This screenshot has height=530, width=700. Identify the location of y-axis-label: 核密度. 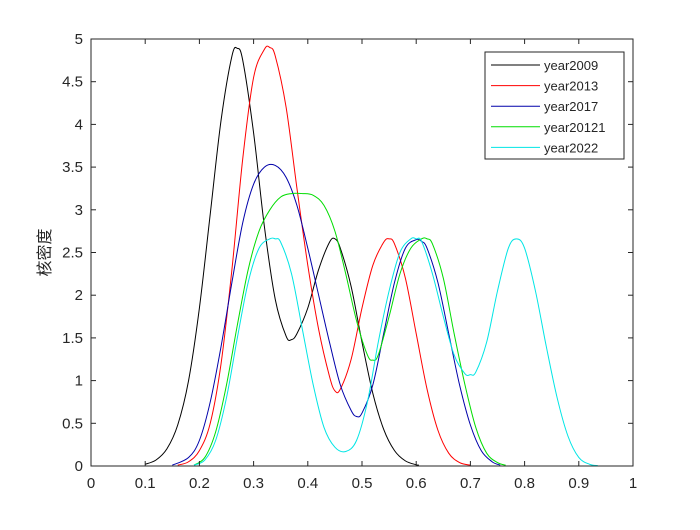
(44, 252).